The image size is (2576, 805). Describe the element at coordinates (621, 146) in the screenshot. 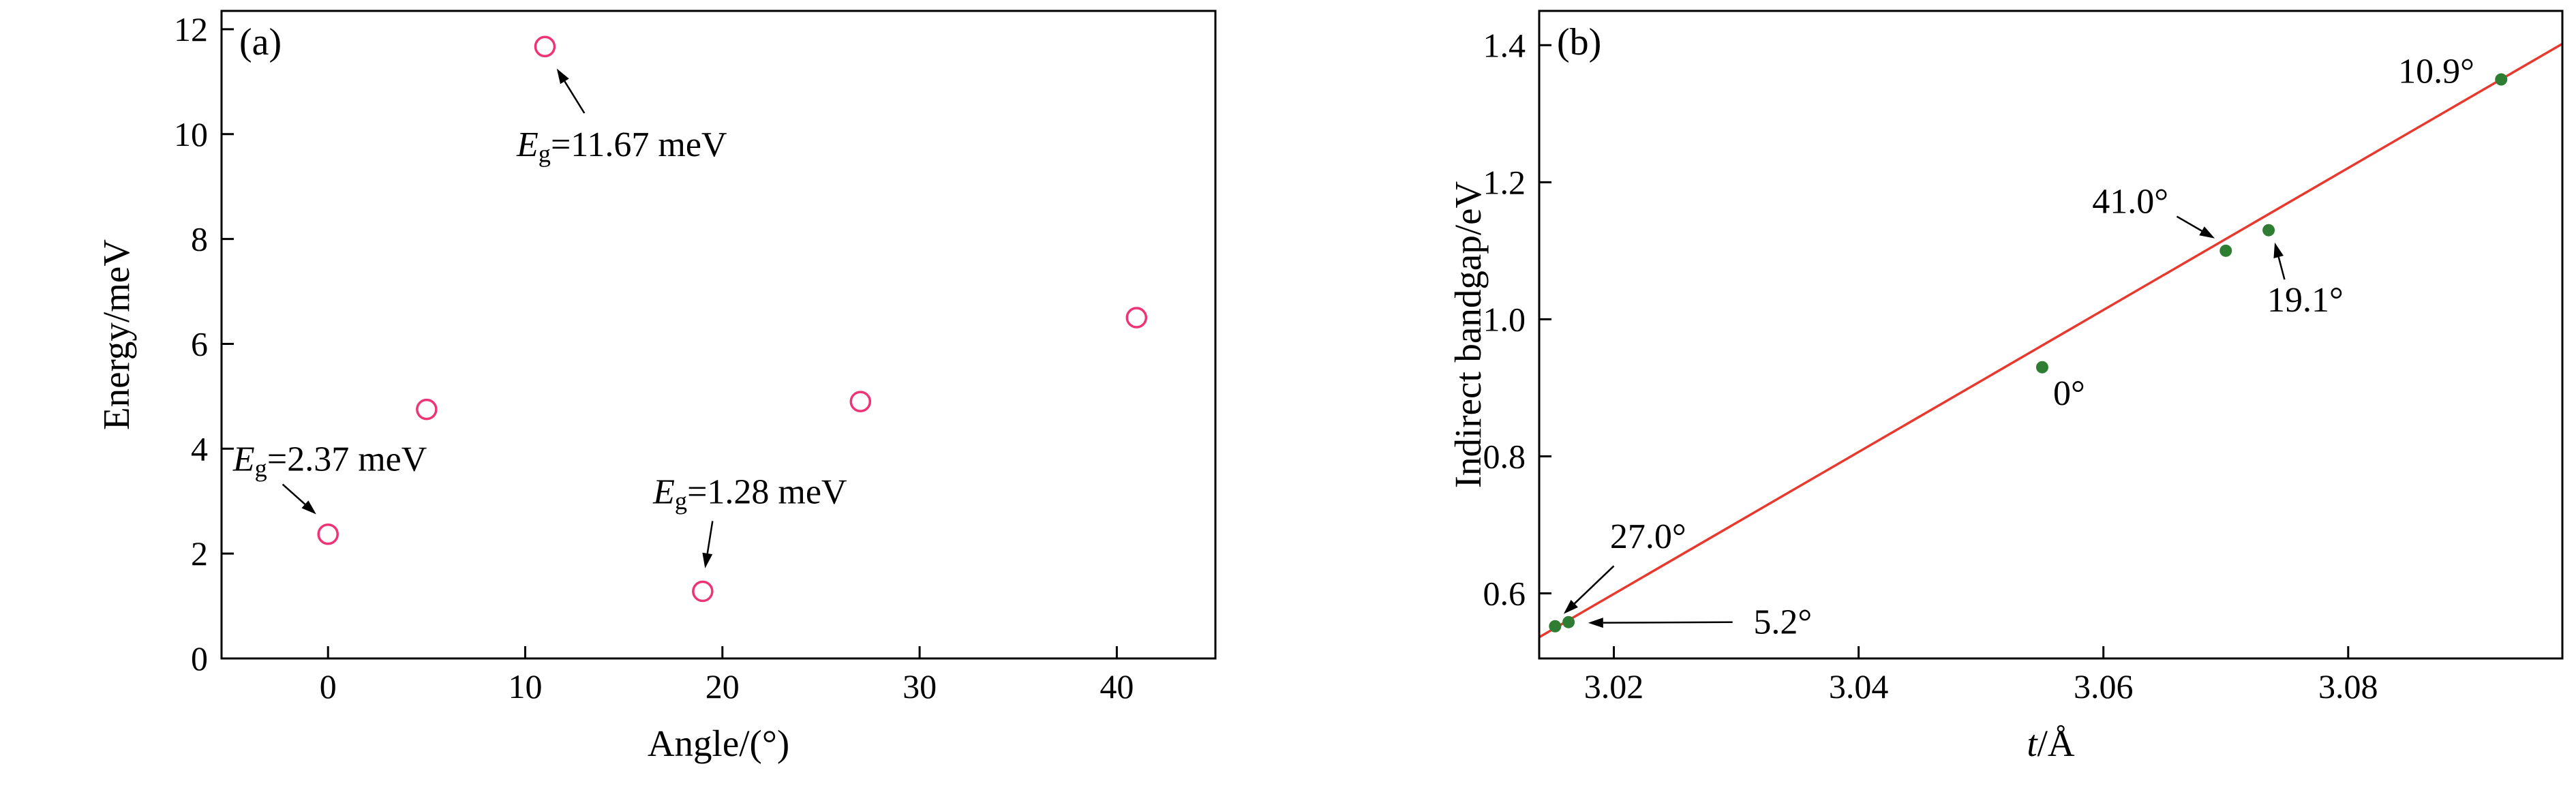

I see `annotation-label: Eg=11.67 meV` at that location.